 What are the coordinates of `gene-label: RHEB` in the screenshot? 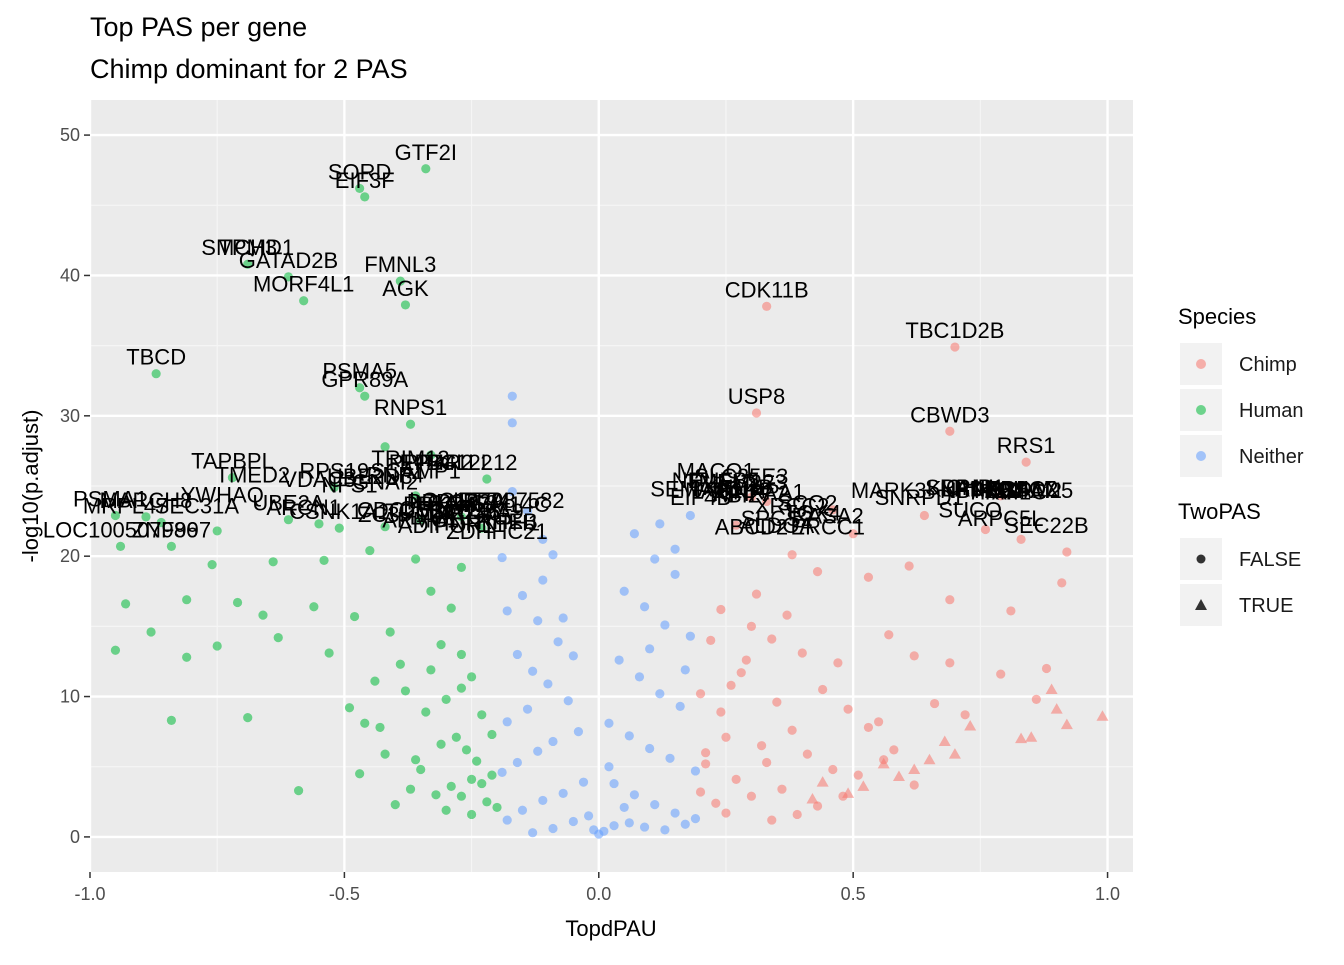 It's located at (507, 521).